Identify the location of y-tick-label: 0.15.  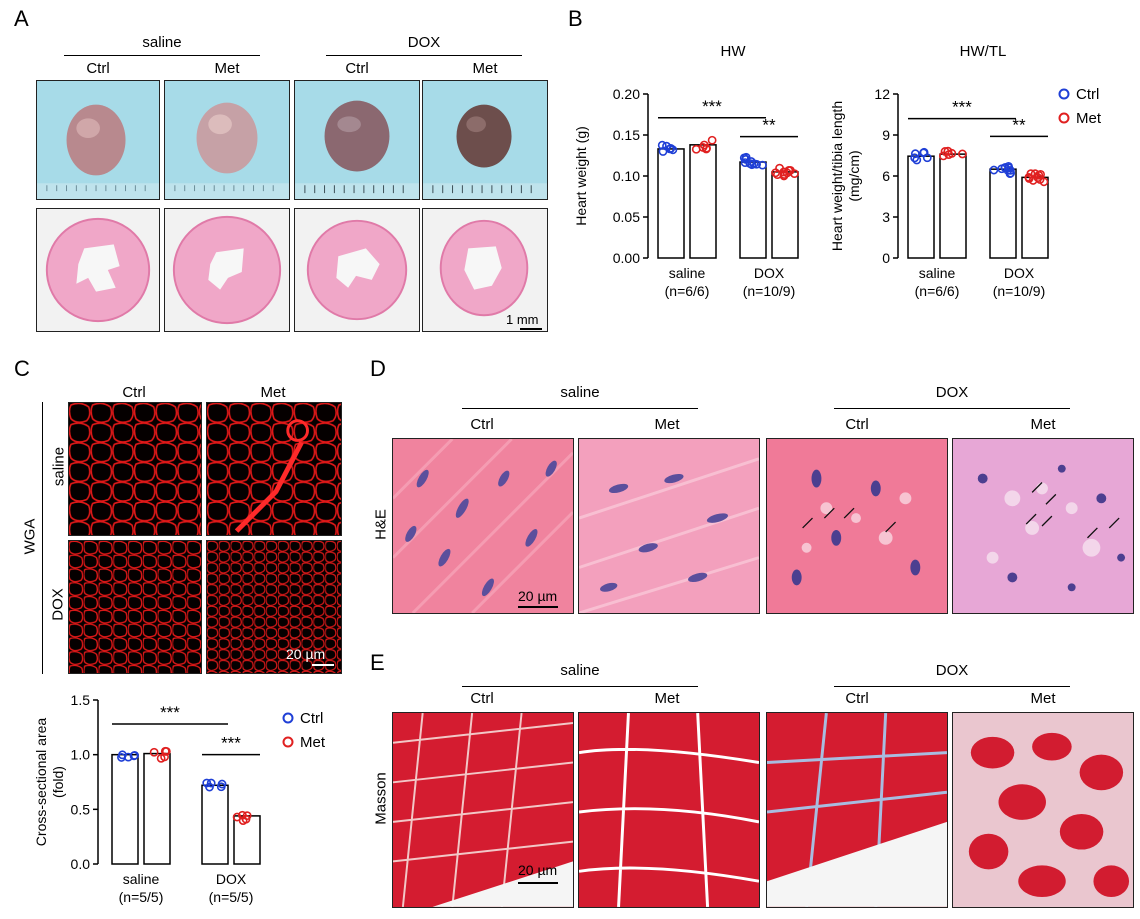
(626, 135).